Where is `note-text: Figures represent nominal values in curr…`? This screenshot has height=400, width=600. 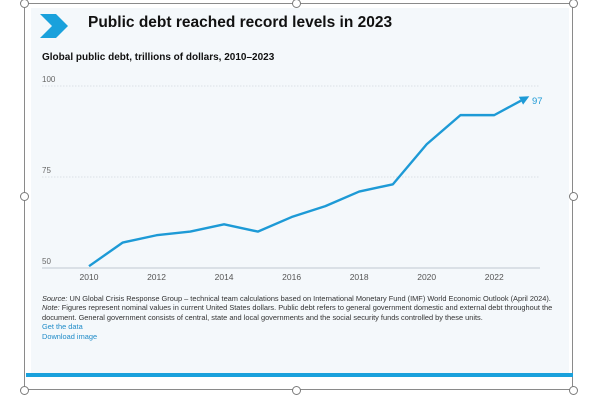
note-text: Figures represent nominal values in curr… is located at coordinates (297, 312).